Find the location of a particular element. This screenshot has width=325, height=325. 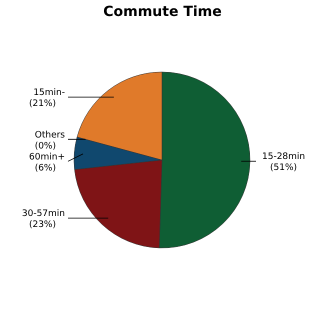

slice-label: 60min+ is located at coordinates (47, 157).